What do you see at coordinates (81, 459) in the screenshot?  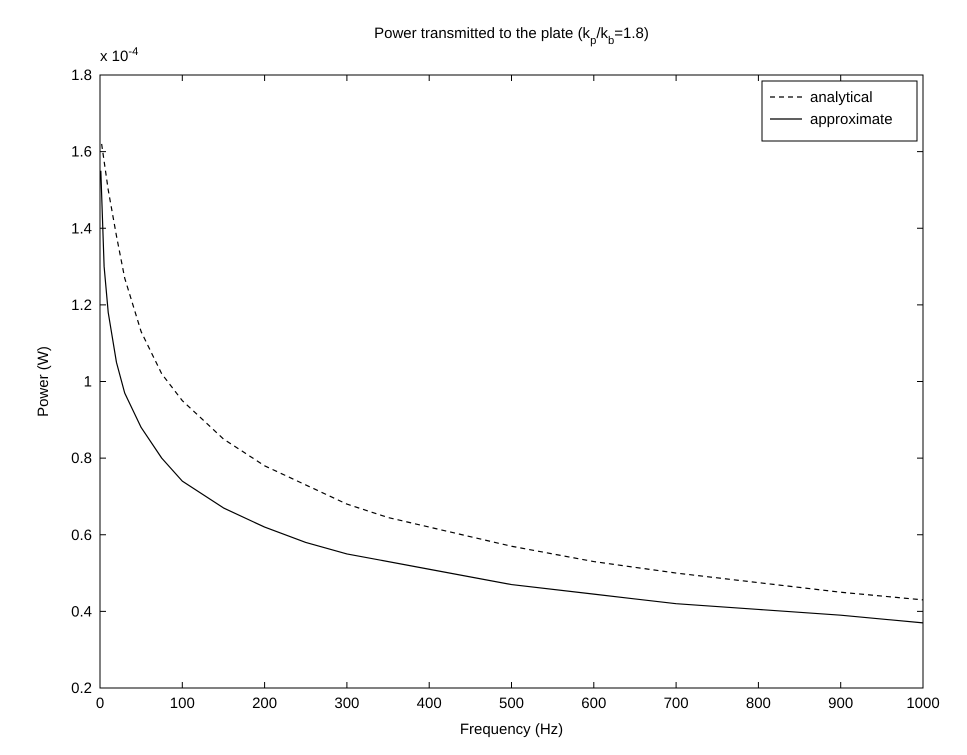 I see `y-tick-label: 0.8` at bounding box center [81, 459].